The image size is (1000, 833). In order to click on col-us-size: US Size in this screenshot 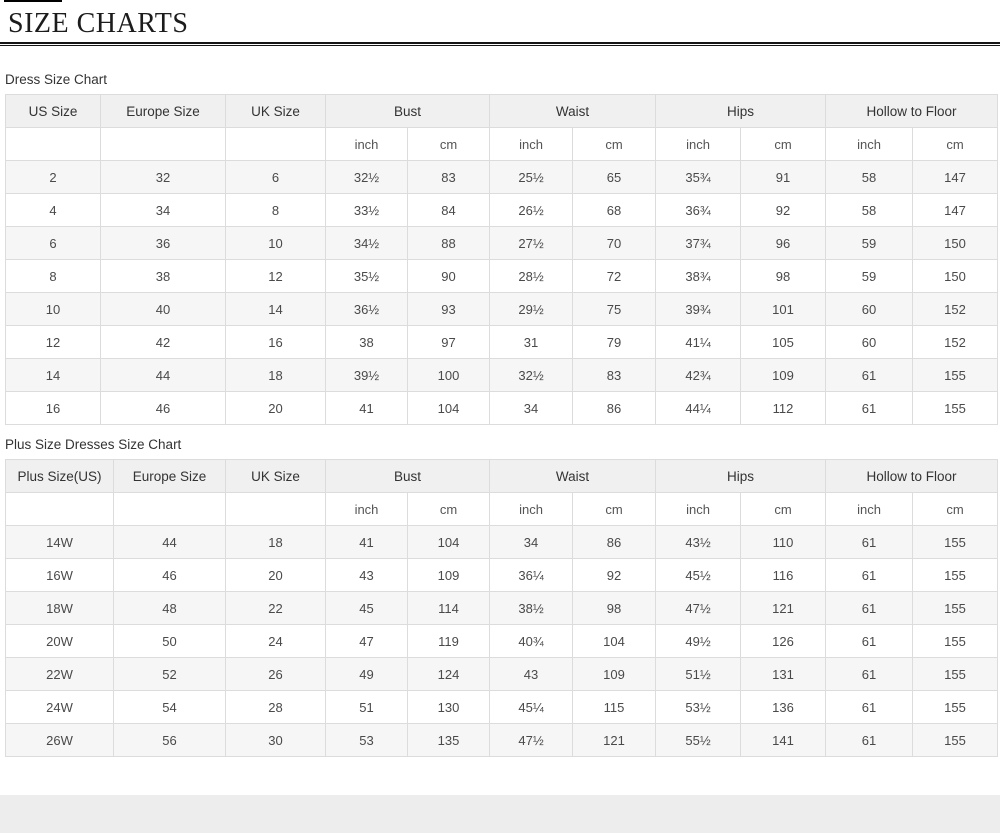, I will do `click(53, 111)`.